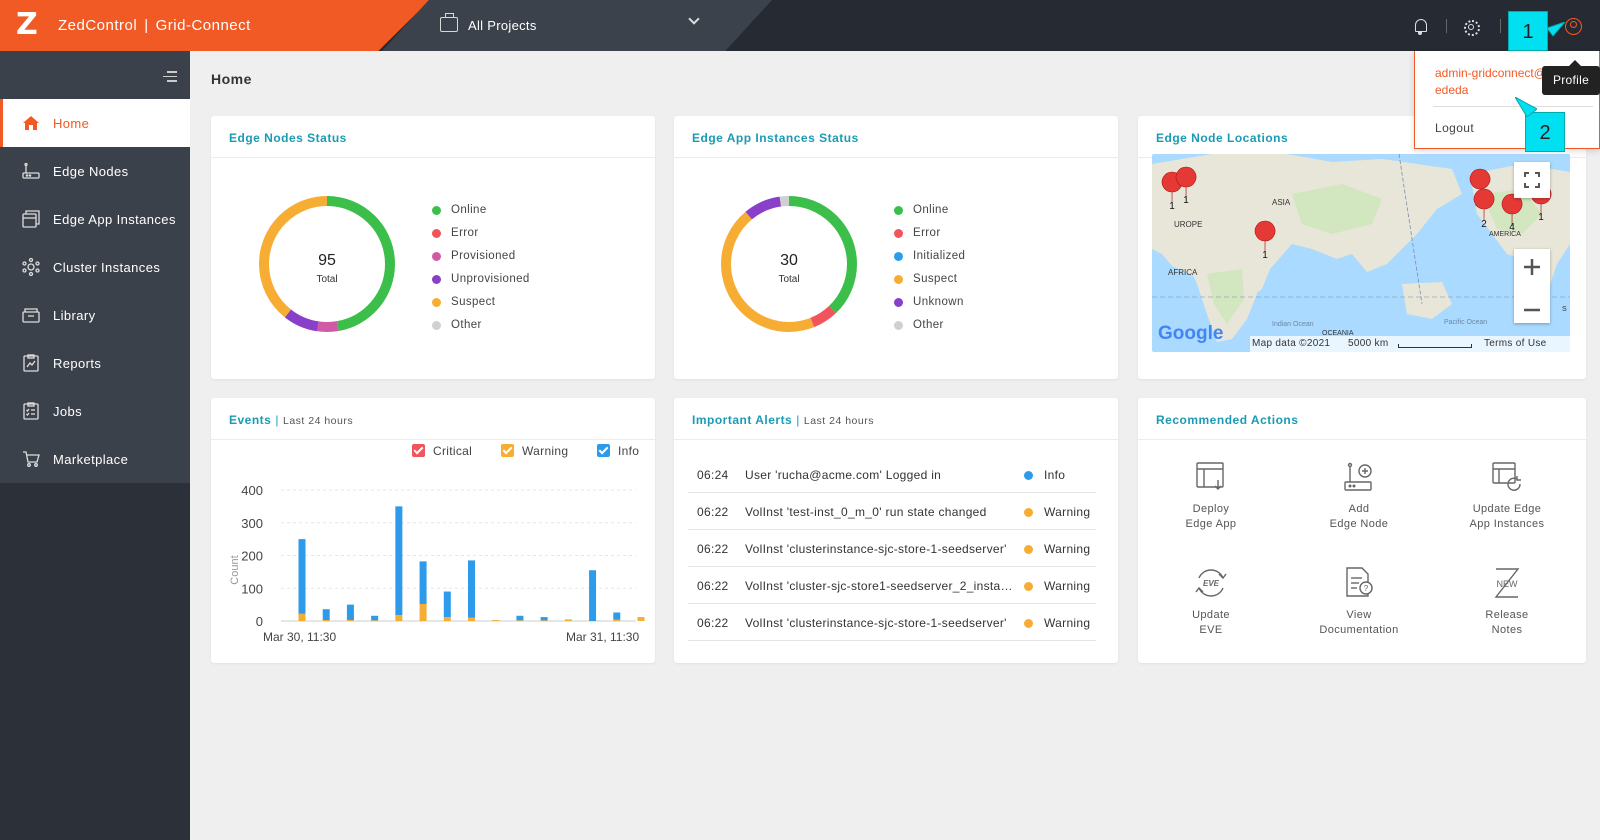 Image resolution: width=1600 pixels, height=840 pixels. I want to click on map-label-europe: UROPE, so click(1188, 224).